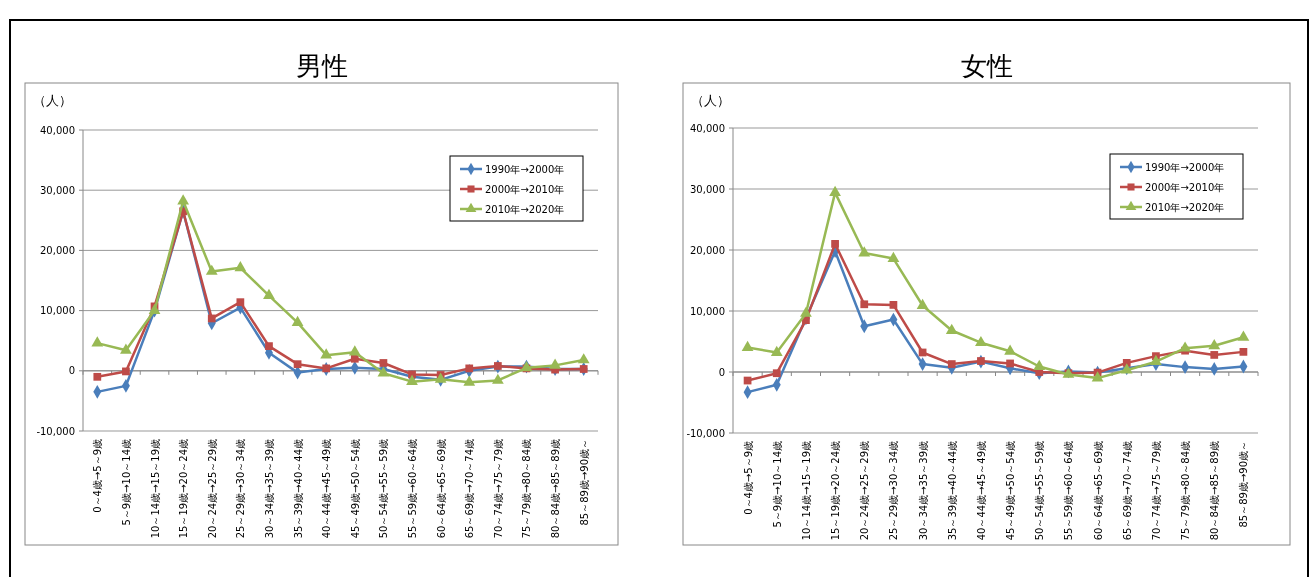  I want to click on x-tick-label: 70～74歳→75～79歳, so click(498, 489).